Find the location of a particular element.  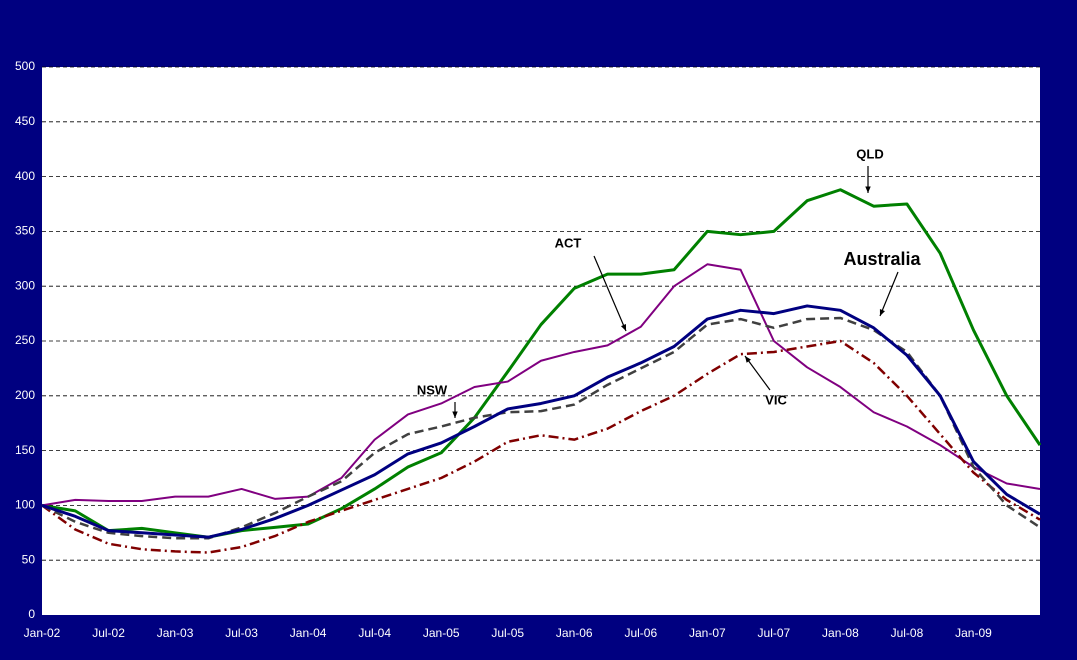

x-tick-label: Jul-03 is located at coordinates (241, 633).